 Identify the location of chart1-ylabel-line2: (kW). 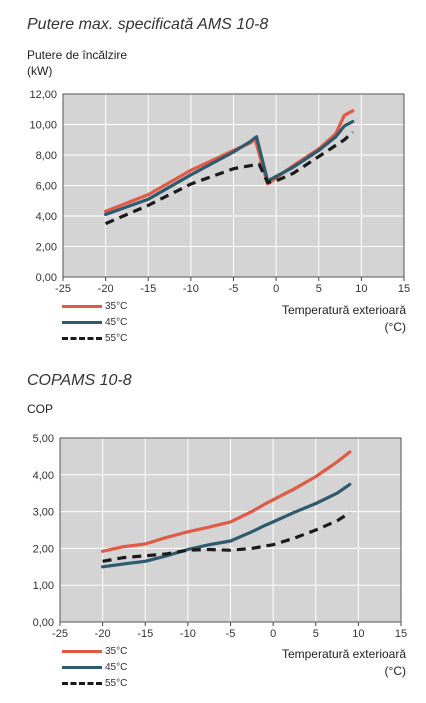
(40, 71).